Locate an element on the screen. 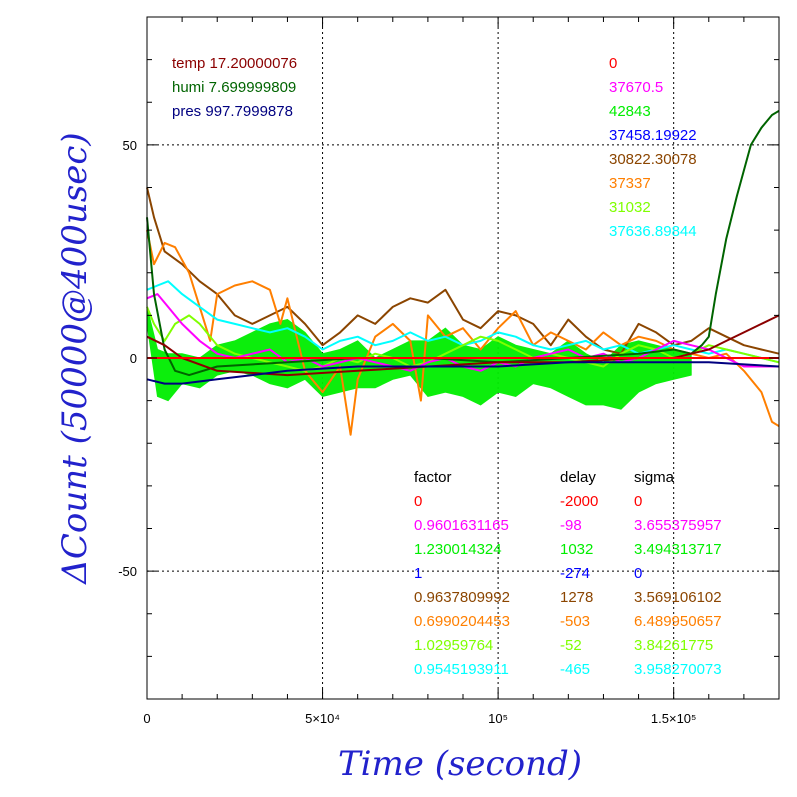 Image resolution: width=797 pixels, height=797 pixels. series-value-item: 37670.5 is located at coordinates (636, 87).